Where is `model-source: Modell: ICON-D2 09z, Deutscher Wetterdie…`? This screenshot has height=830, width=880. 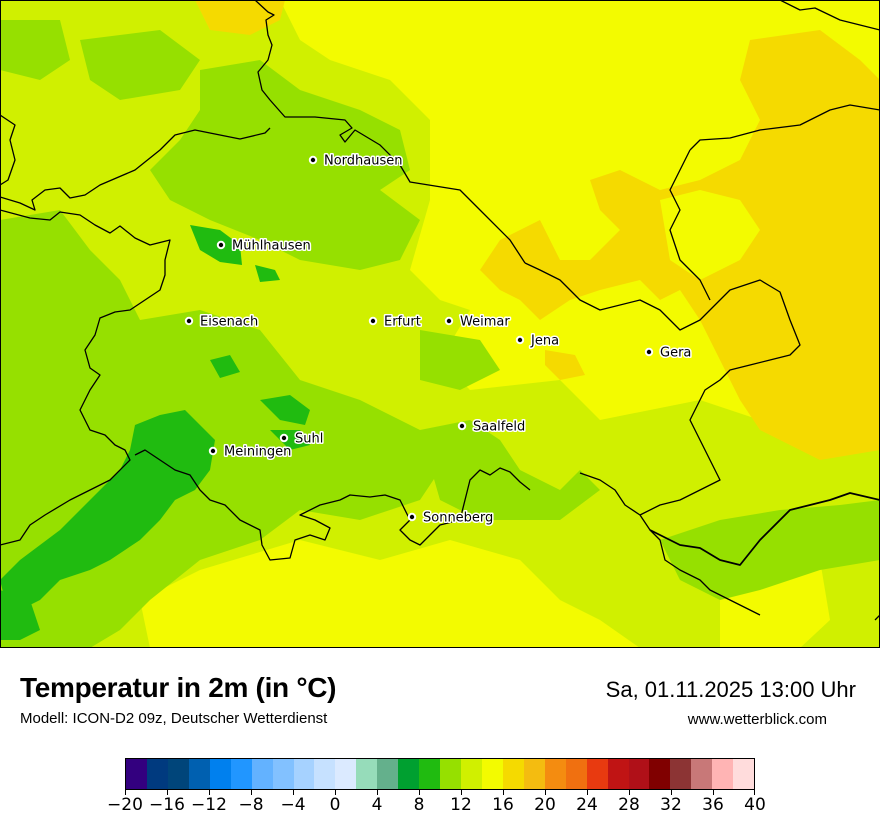 model-source: Modell: ICON-D2 09z, Deutscher Wetterdie… is located at coordinates (174, 718).